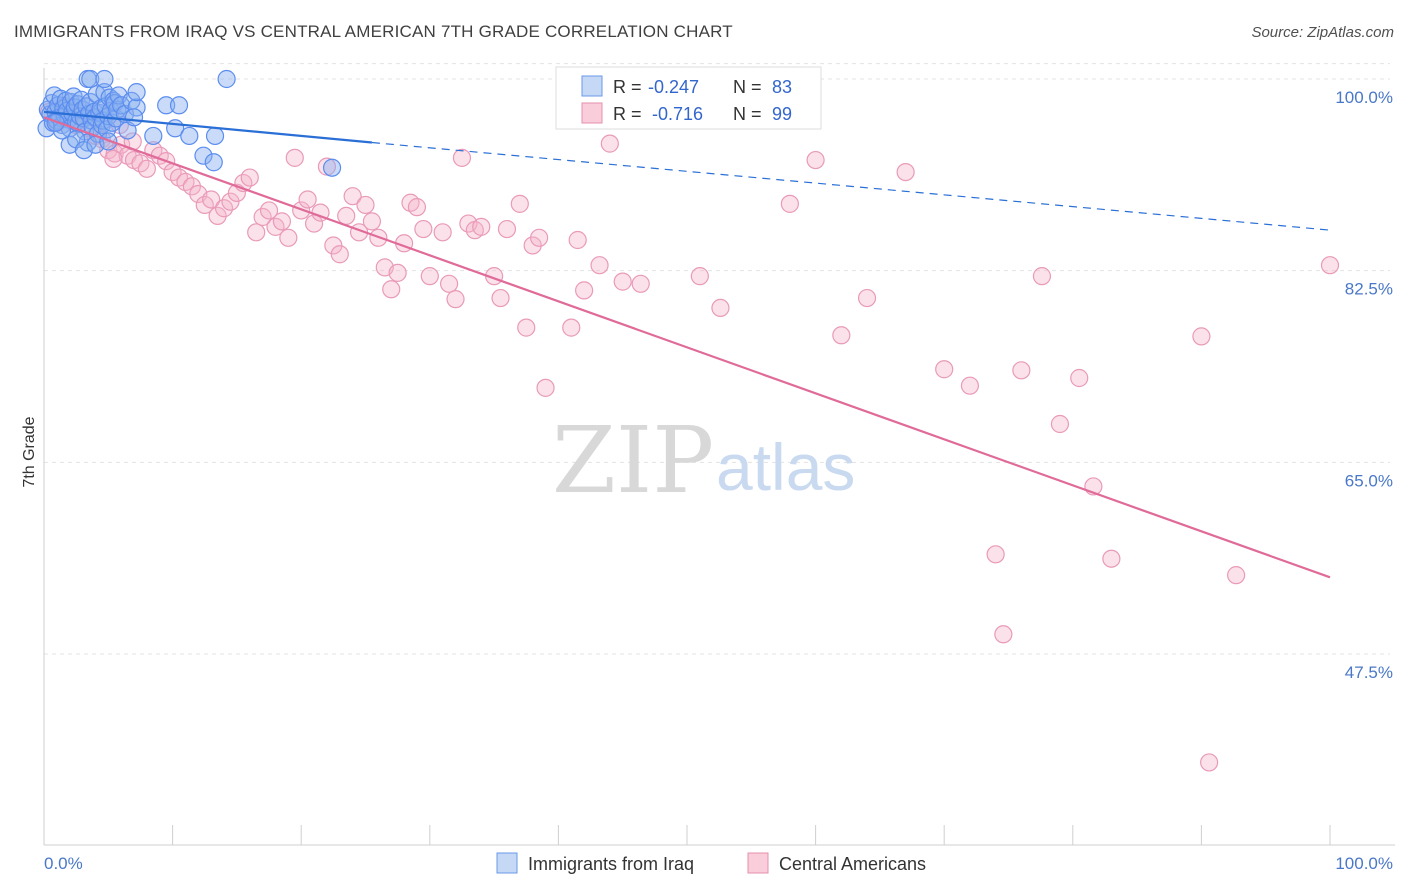 This screenshot has width=1406, height=892. Describe the element at coordinates (63, 863) in the screenshot. I see `x-tick-label-0: 0.0%` at that location.